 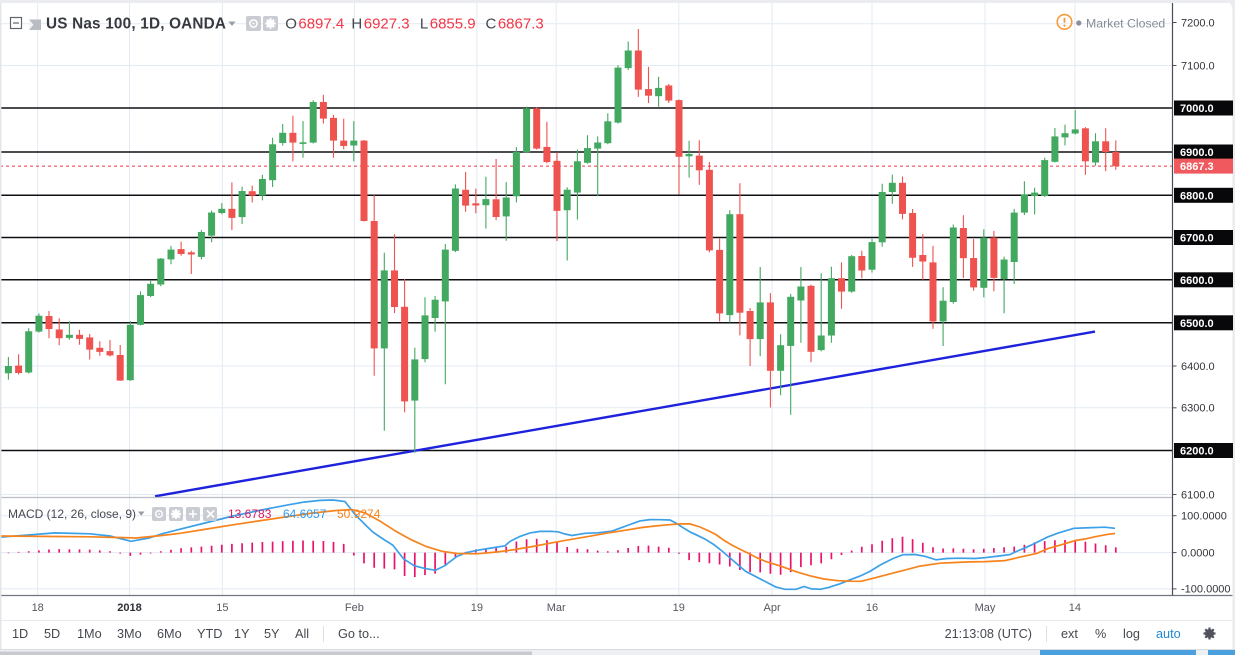 I want to click on svg-text: 16, so click(x=872, y=608).